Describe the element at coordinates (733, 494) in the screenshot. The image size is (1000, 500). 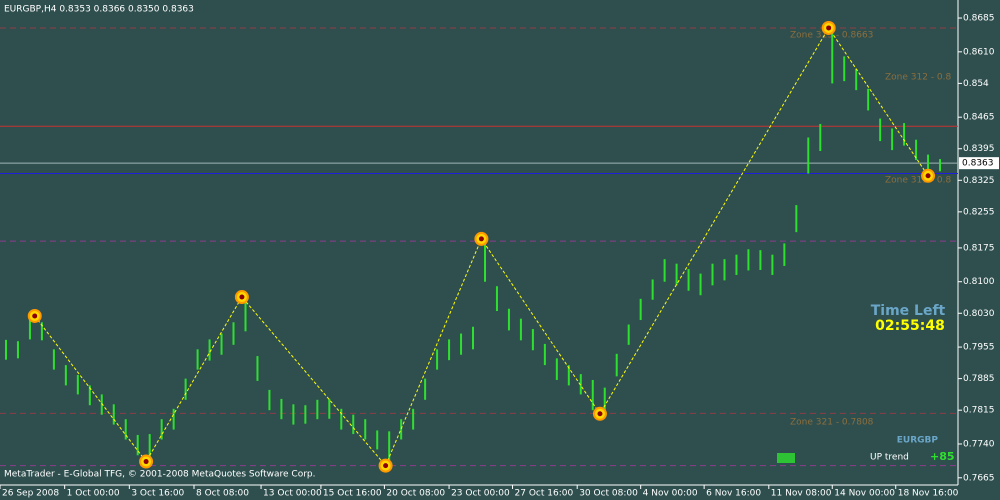
I see `x-tick-label: 6 Nov 16:00` at that location.